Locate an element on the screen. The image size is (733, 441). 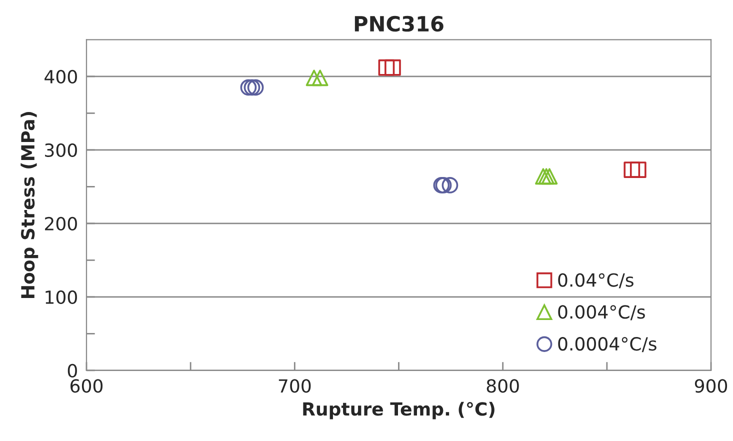
chart-title: PNC316 is located at coordinates (399, 24).